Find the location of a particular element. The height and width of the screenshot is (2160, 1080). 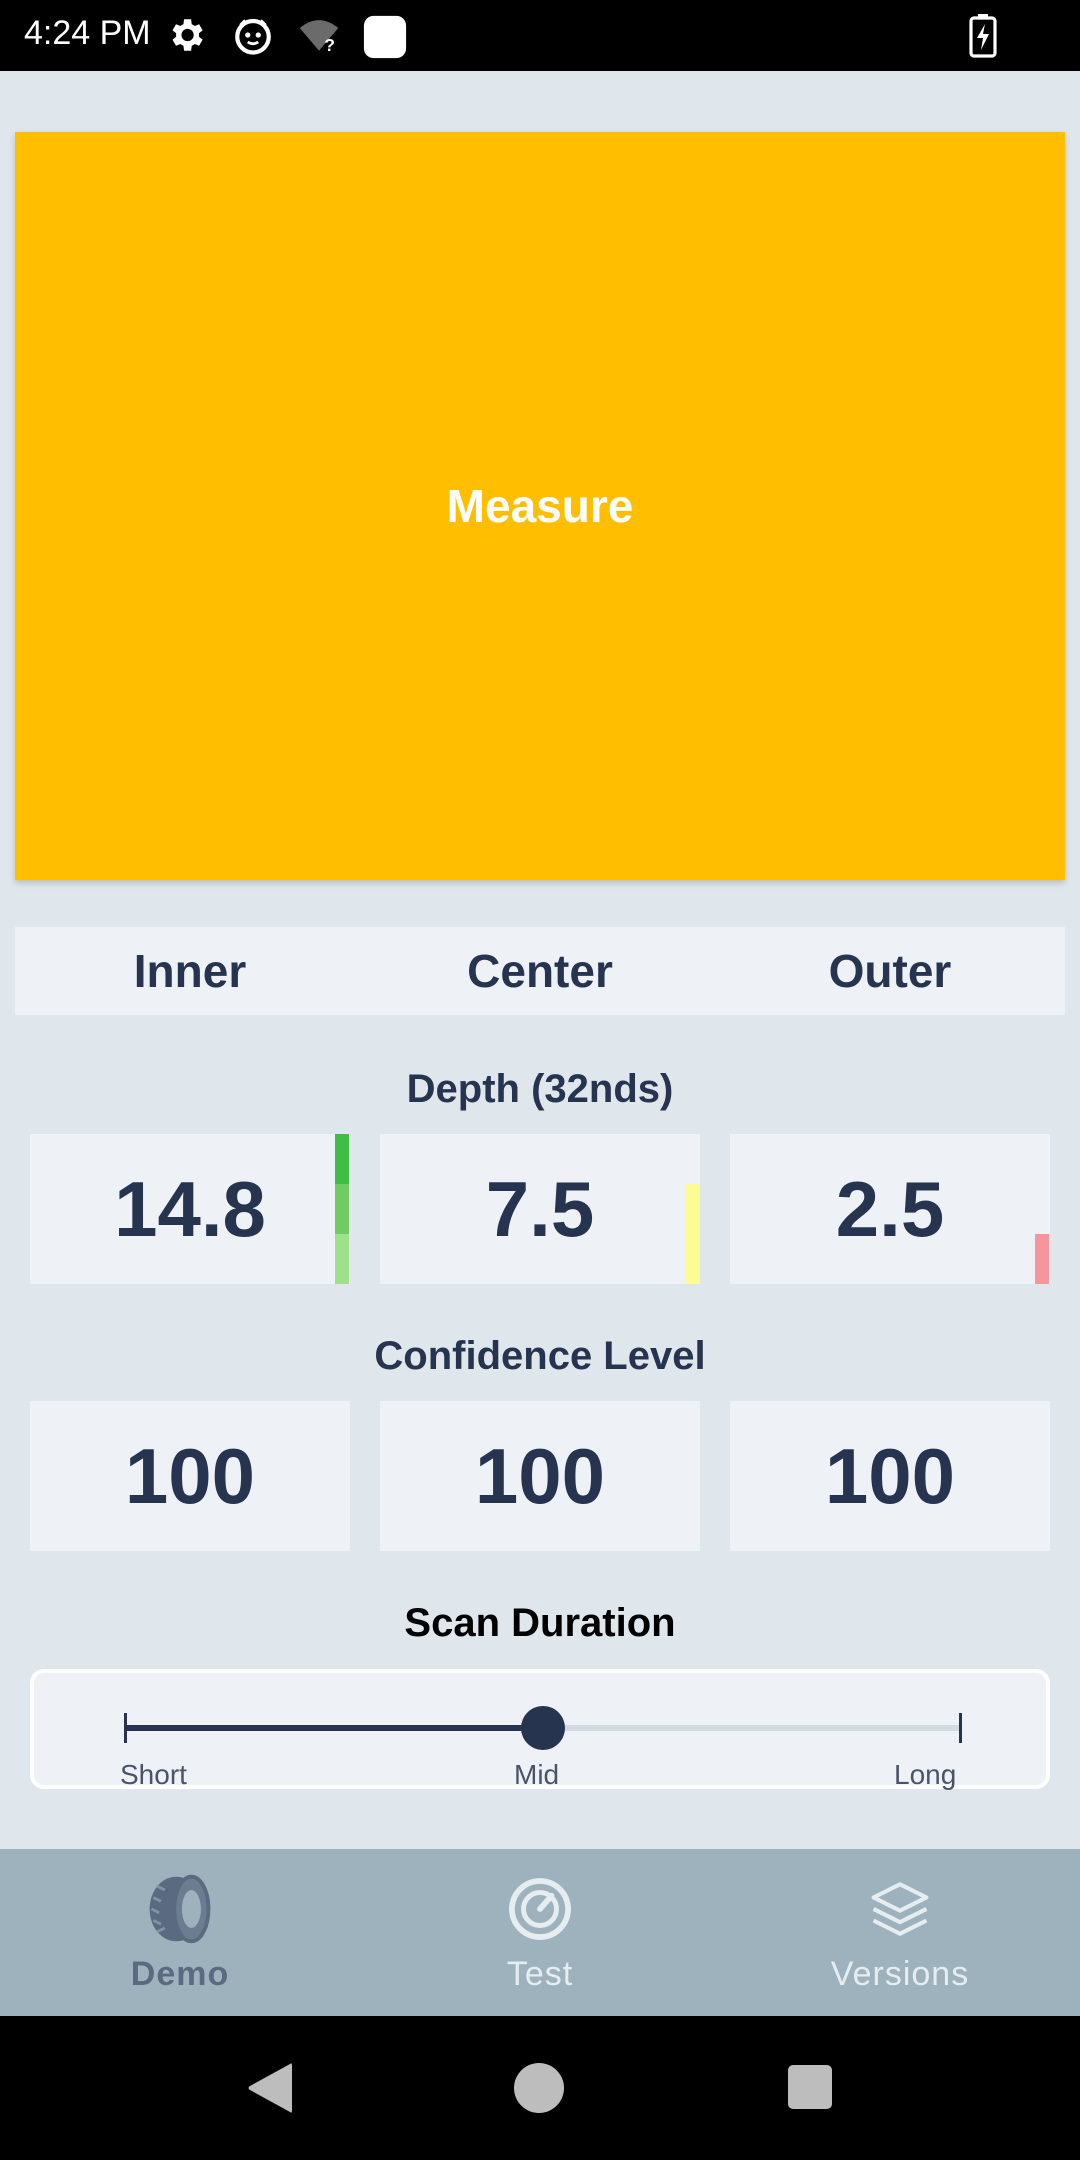

tab-versions: Versions is located at coordinates (900, 1932).